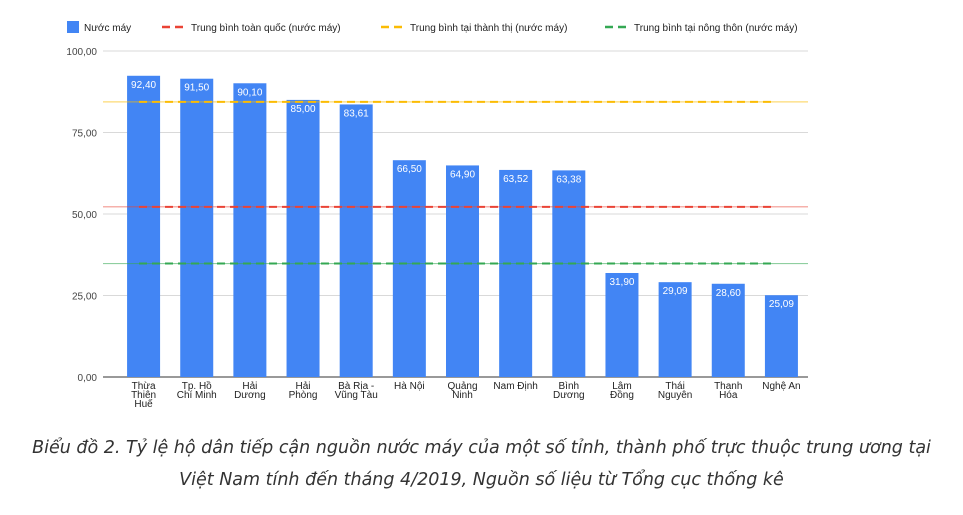 The width and height of the screenshot is (963, 515). What do you see at coordinates (303, 395) in the screenshot?
I see `x-tick-label-line: Phòng` at bounding box center [303, 395].